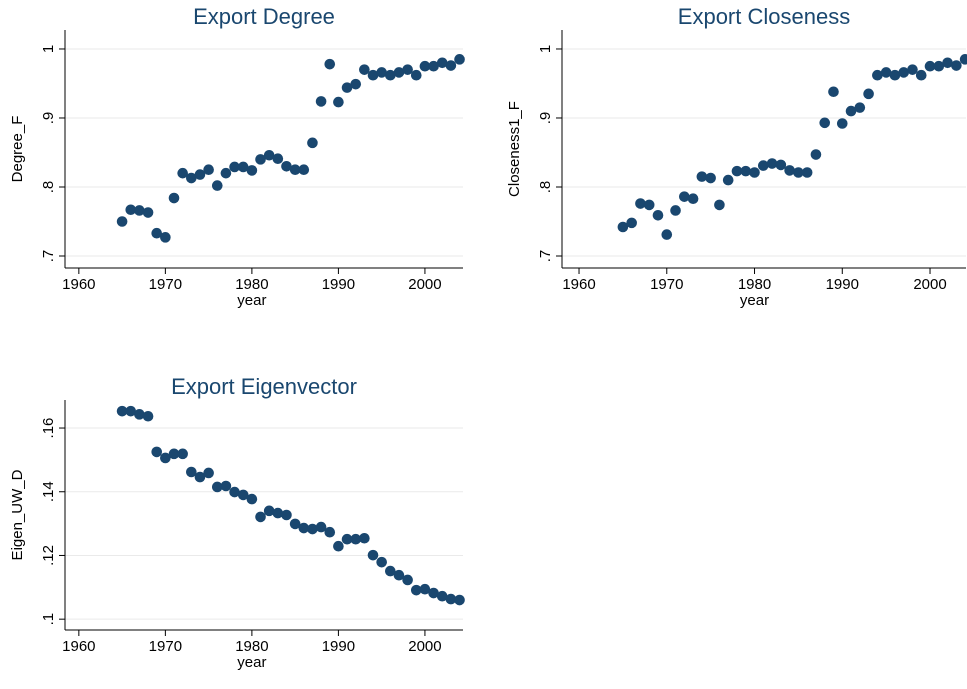  What do you see at coordinates (764, 16) in the screenshot?
I see `chart-title: Export Closeness` at bounding box center [764, 16].